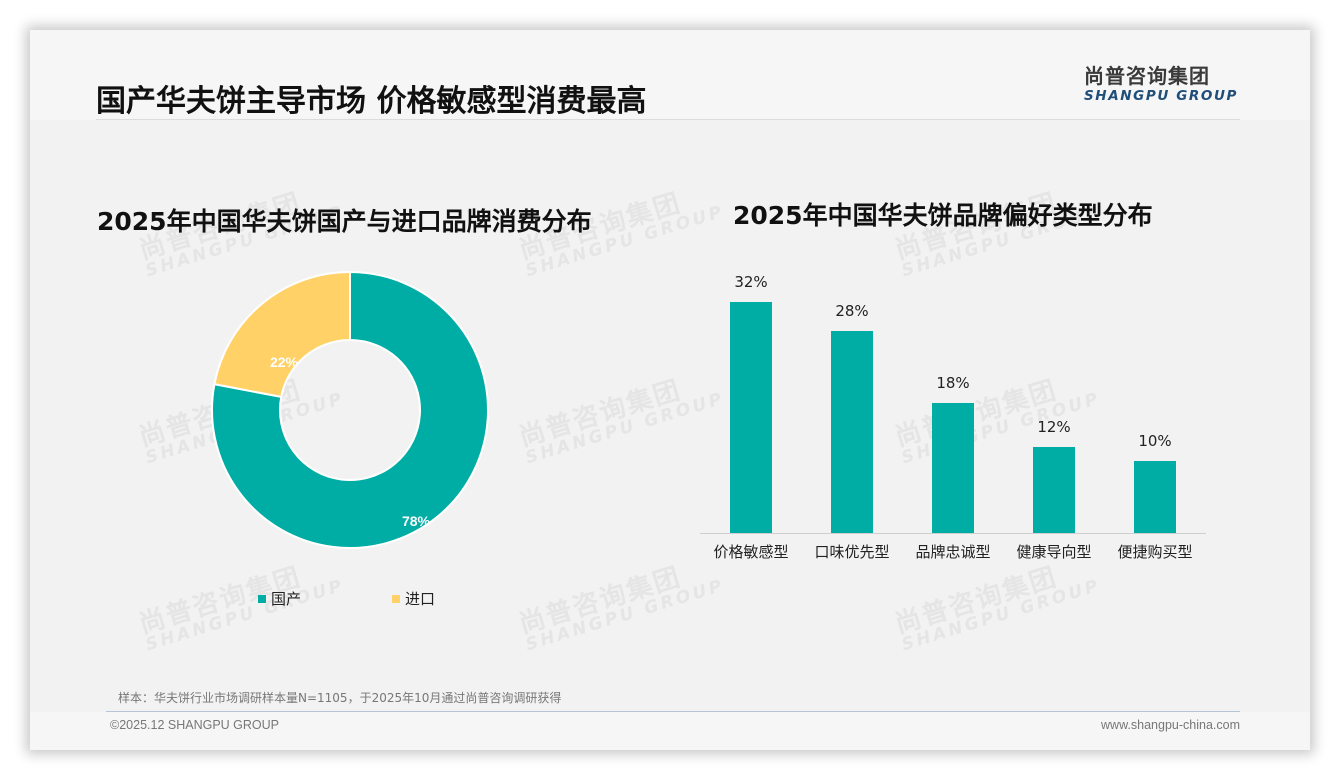 Image resolution: width=1340 pixels, height=780 pixels. I want to click on logo-text-en: SHANGPU GROUP, so click(1160, 96).